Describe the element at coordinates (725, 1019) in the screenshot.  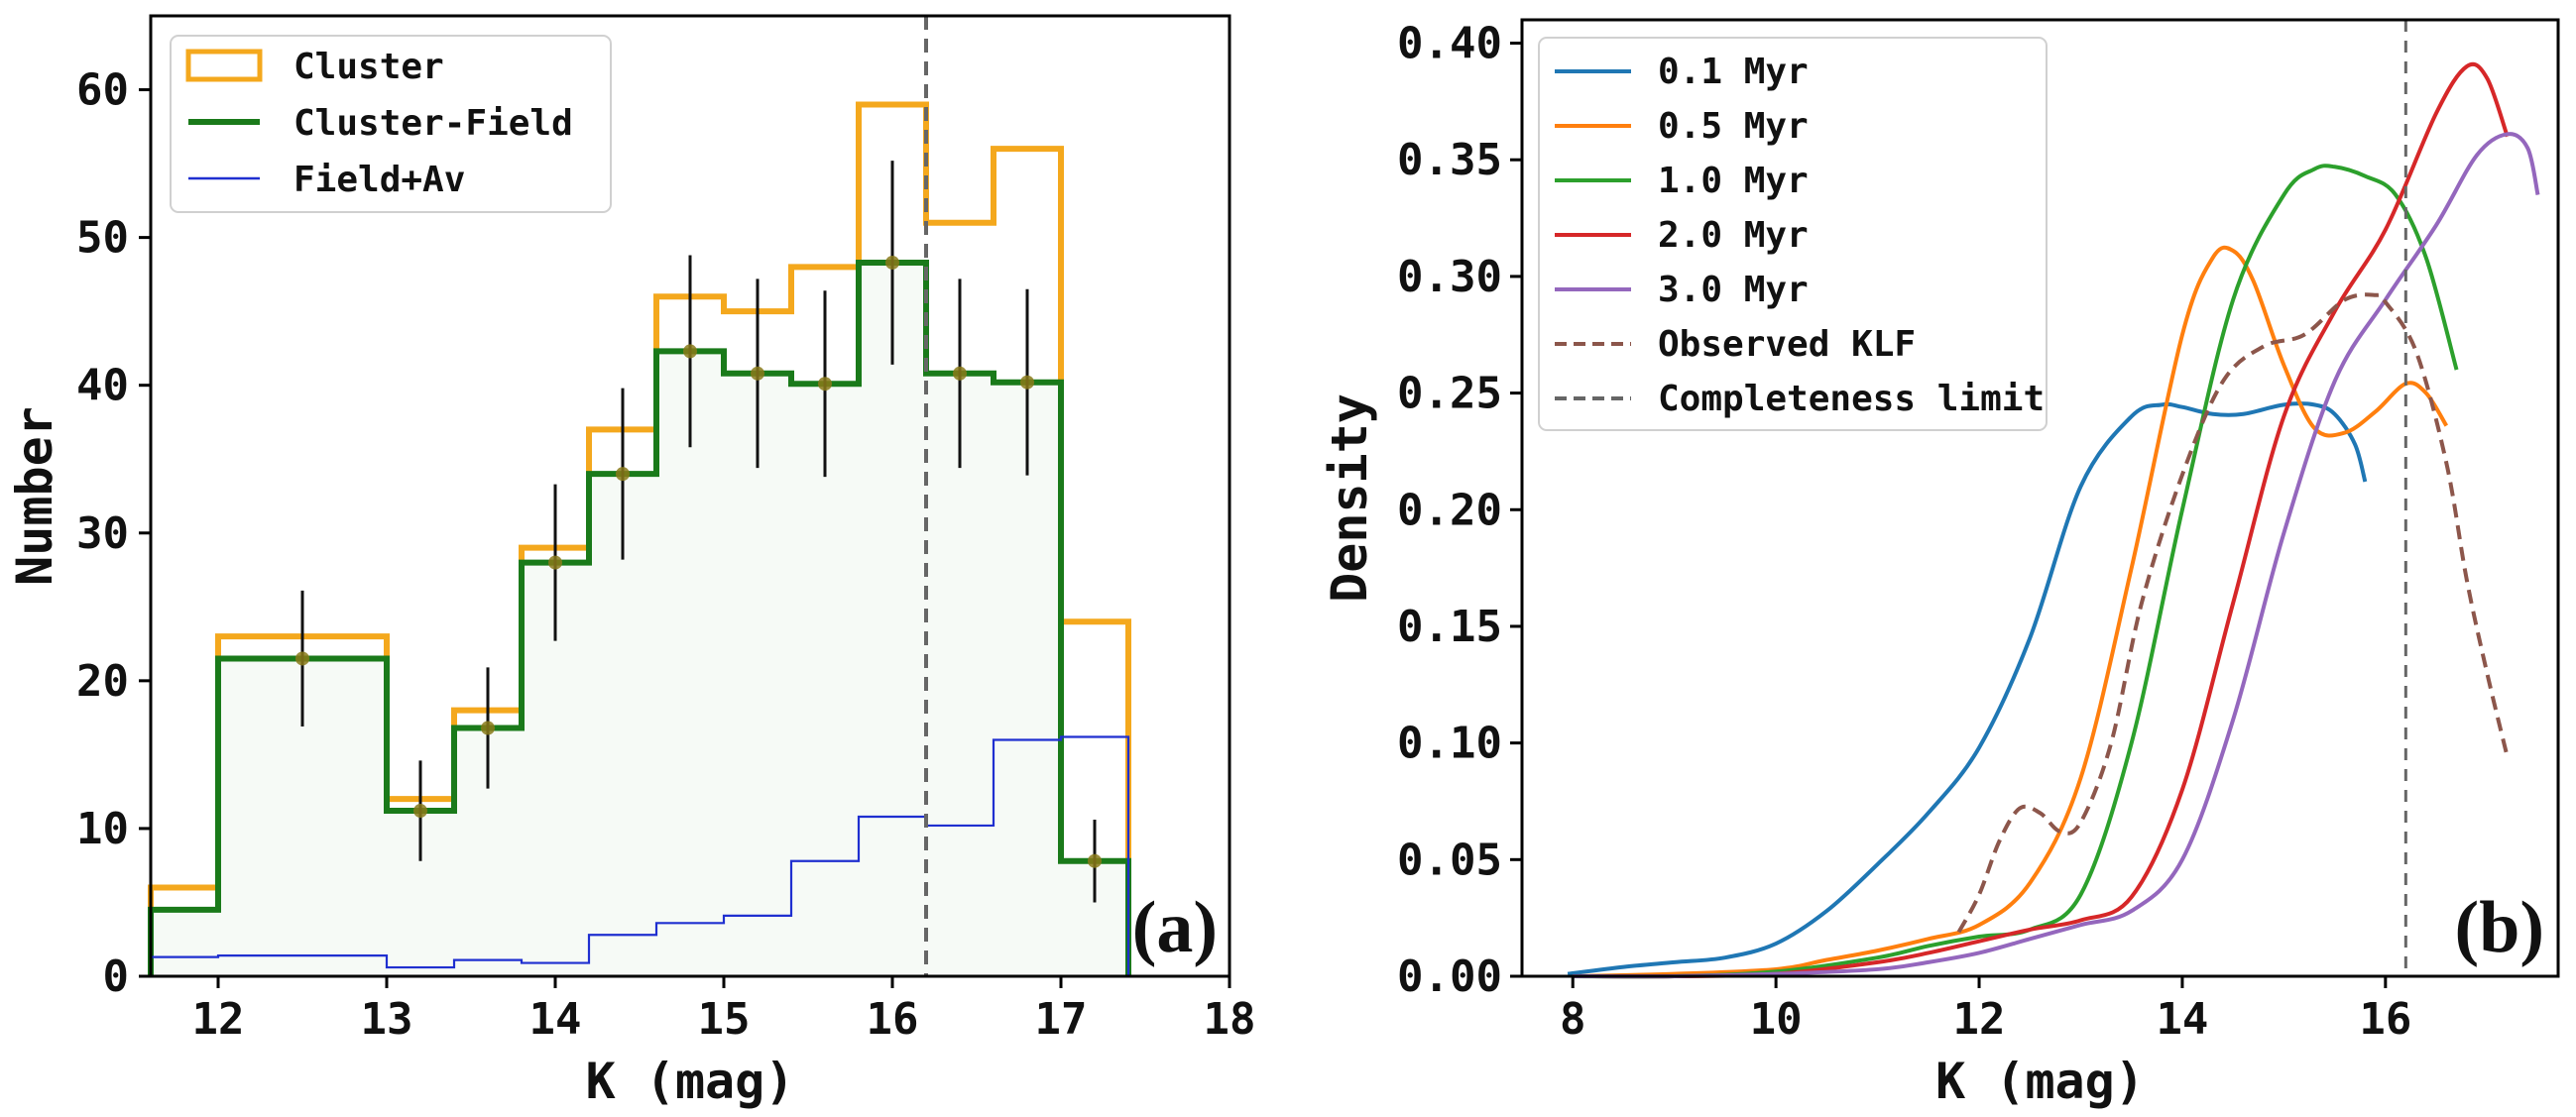
I see `x-tick-label: 15` at that location.